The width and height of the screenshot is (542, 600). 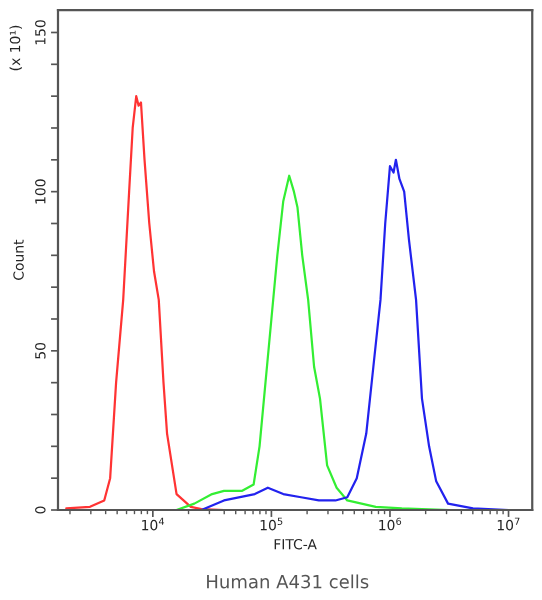 I want to click on text: Human A431 cells, so click(x=288, y=581).